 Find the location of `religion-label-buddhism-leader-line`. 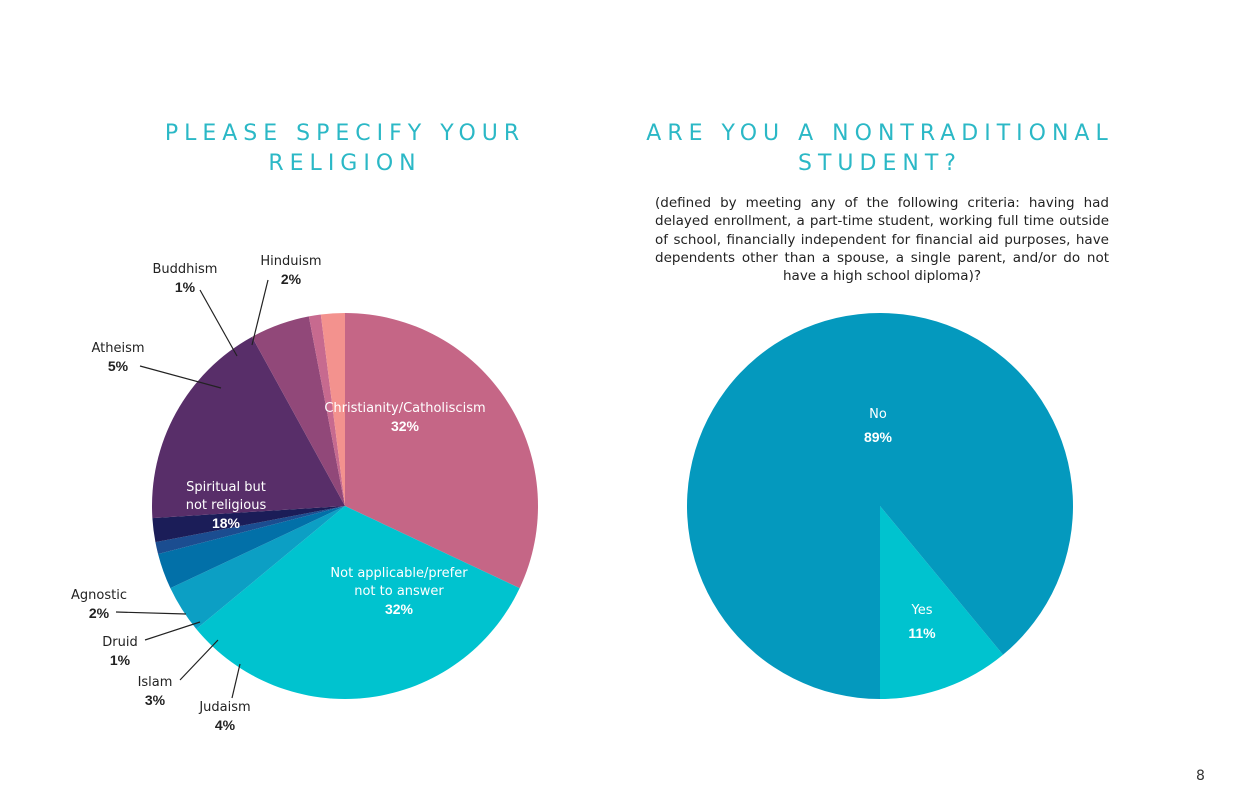

religion-label-buddhism-leader-line is located at coordinates (218, 323).